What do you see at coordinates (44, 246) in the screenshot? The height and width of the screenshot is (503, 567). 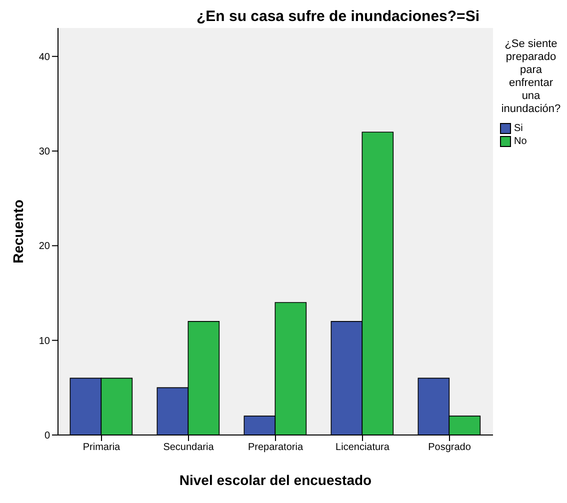 I see `y-tick-label: 20` at bounding box center [44, 246].